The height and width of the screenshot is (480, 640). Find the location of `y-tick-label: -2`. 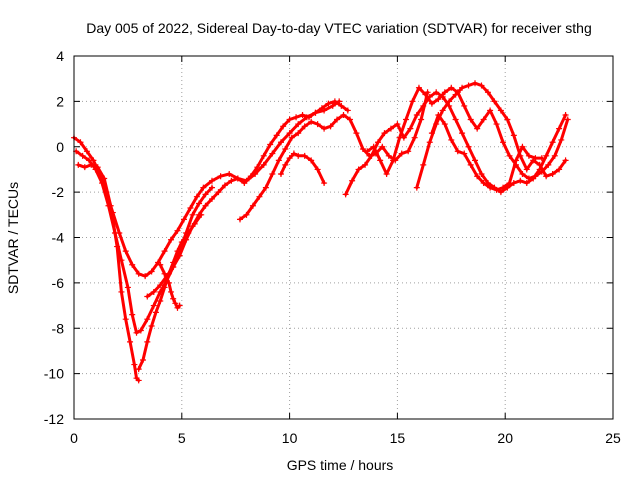

y-tick-label: -2 is located at coordinates (58, 192).